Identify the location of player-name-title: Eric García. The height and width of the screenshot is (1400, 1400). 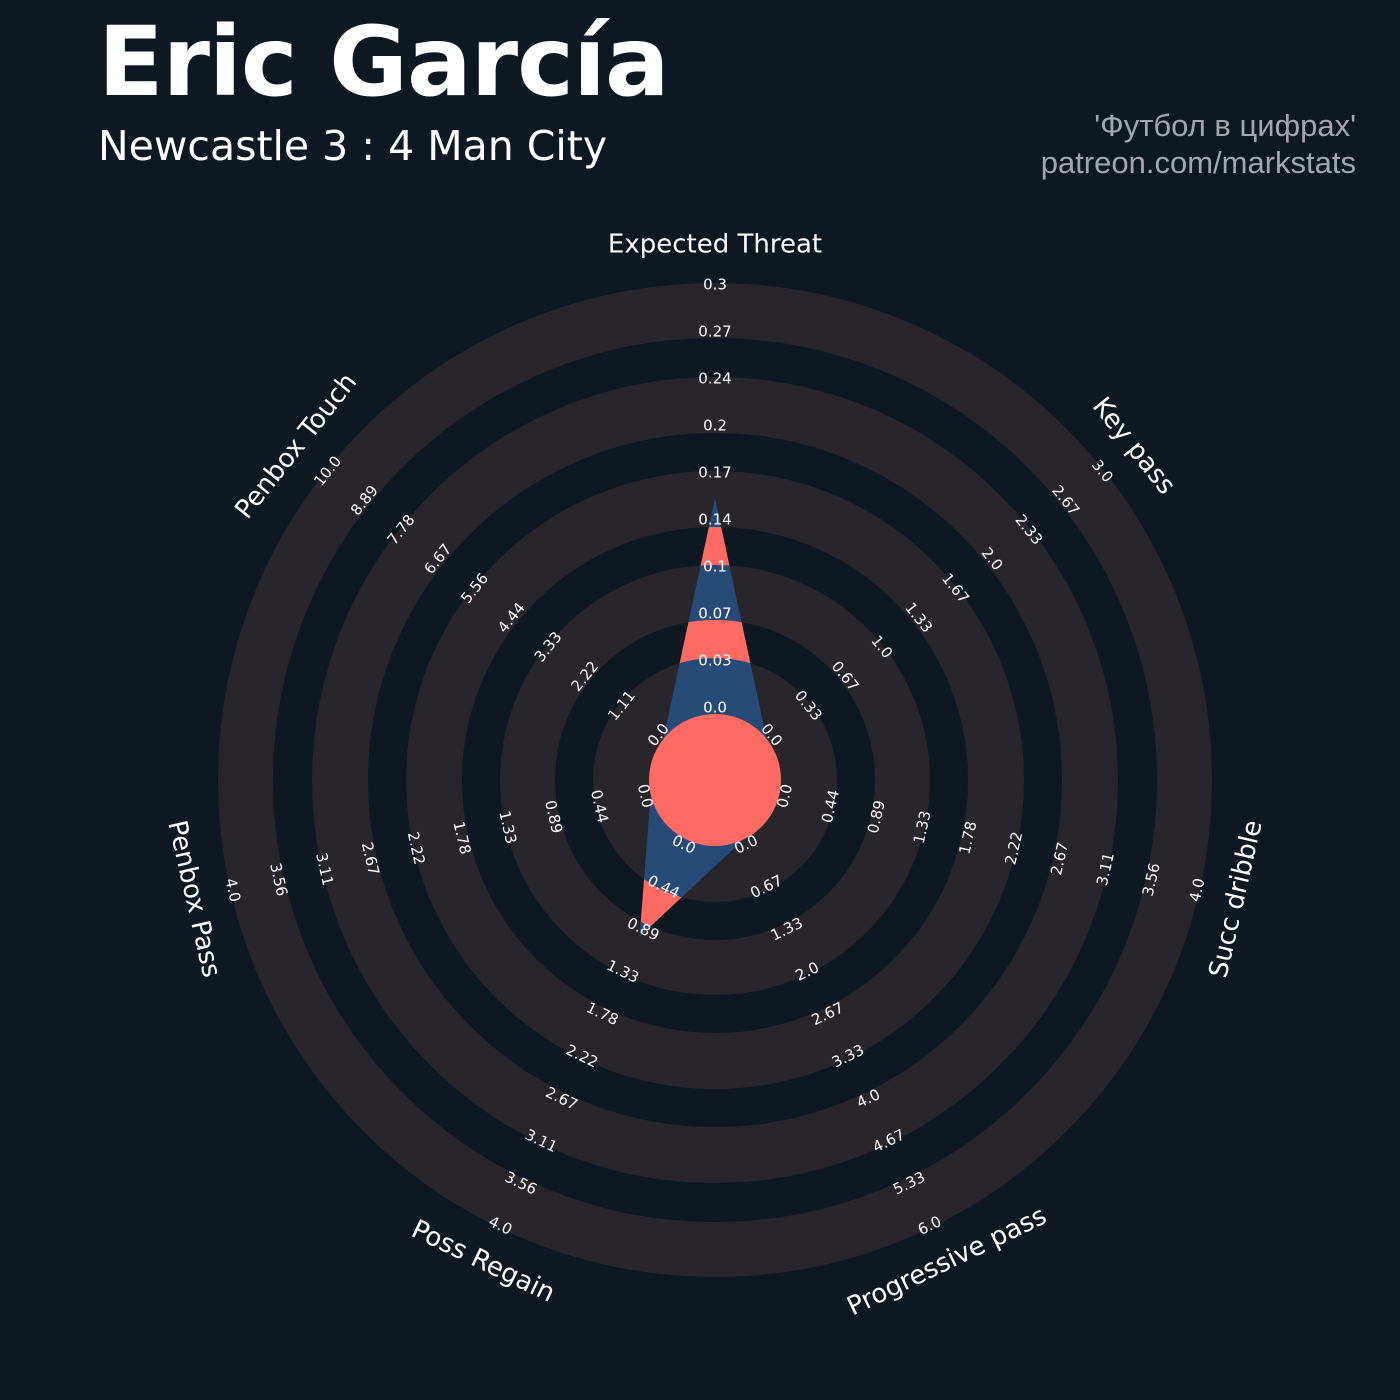
(384, 62).